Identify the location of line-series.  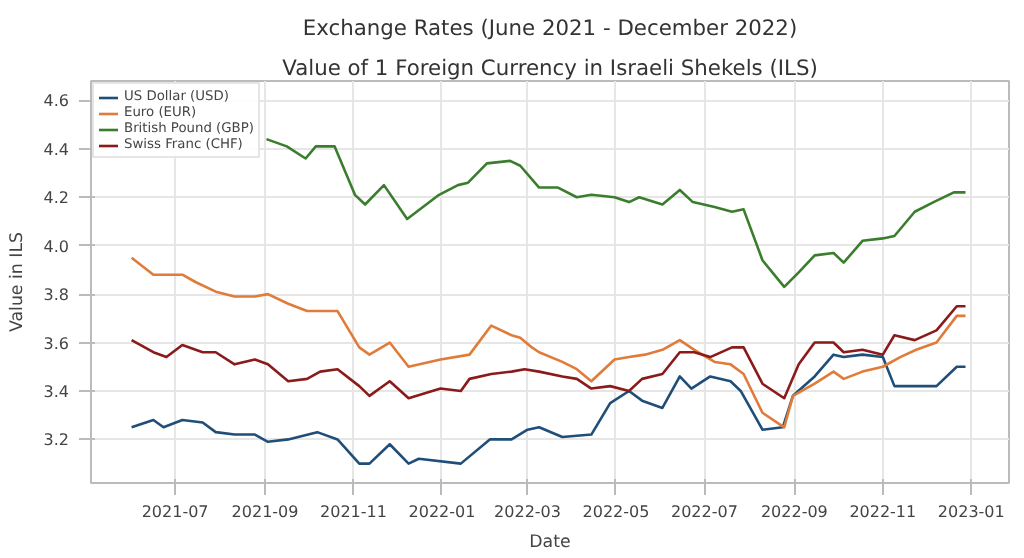
(548, 352).